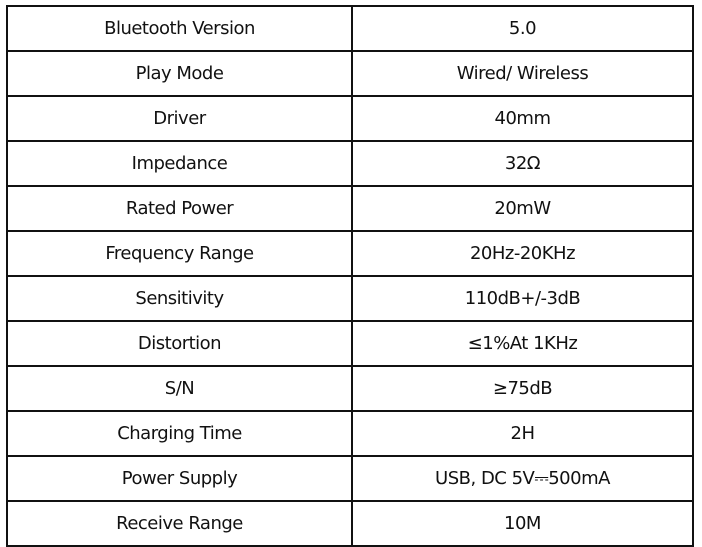  I want to click on spec-label: Distortion, so click(179, 343).